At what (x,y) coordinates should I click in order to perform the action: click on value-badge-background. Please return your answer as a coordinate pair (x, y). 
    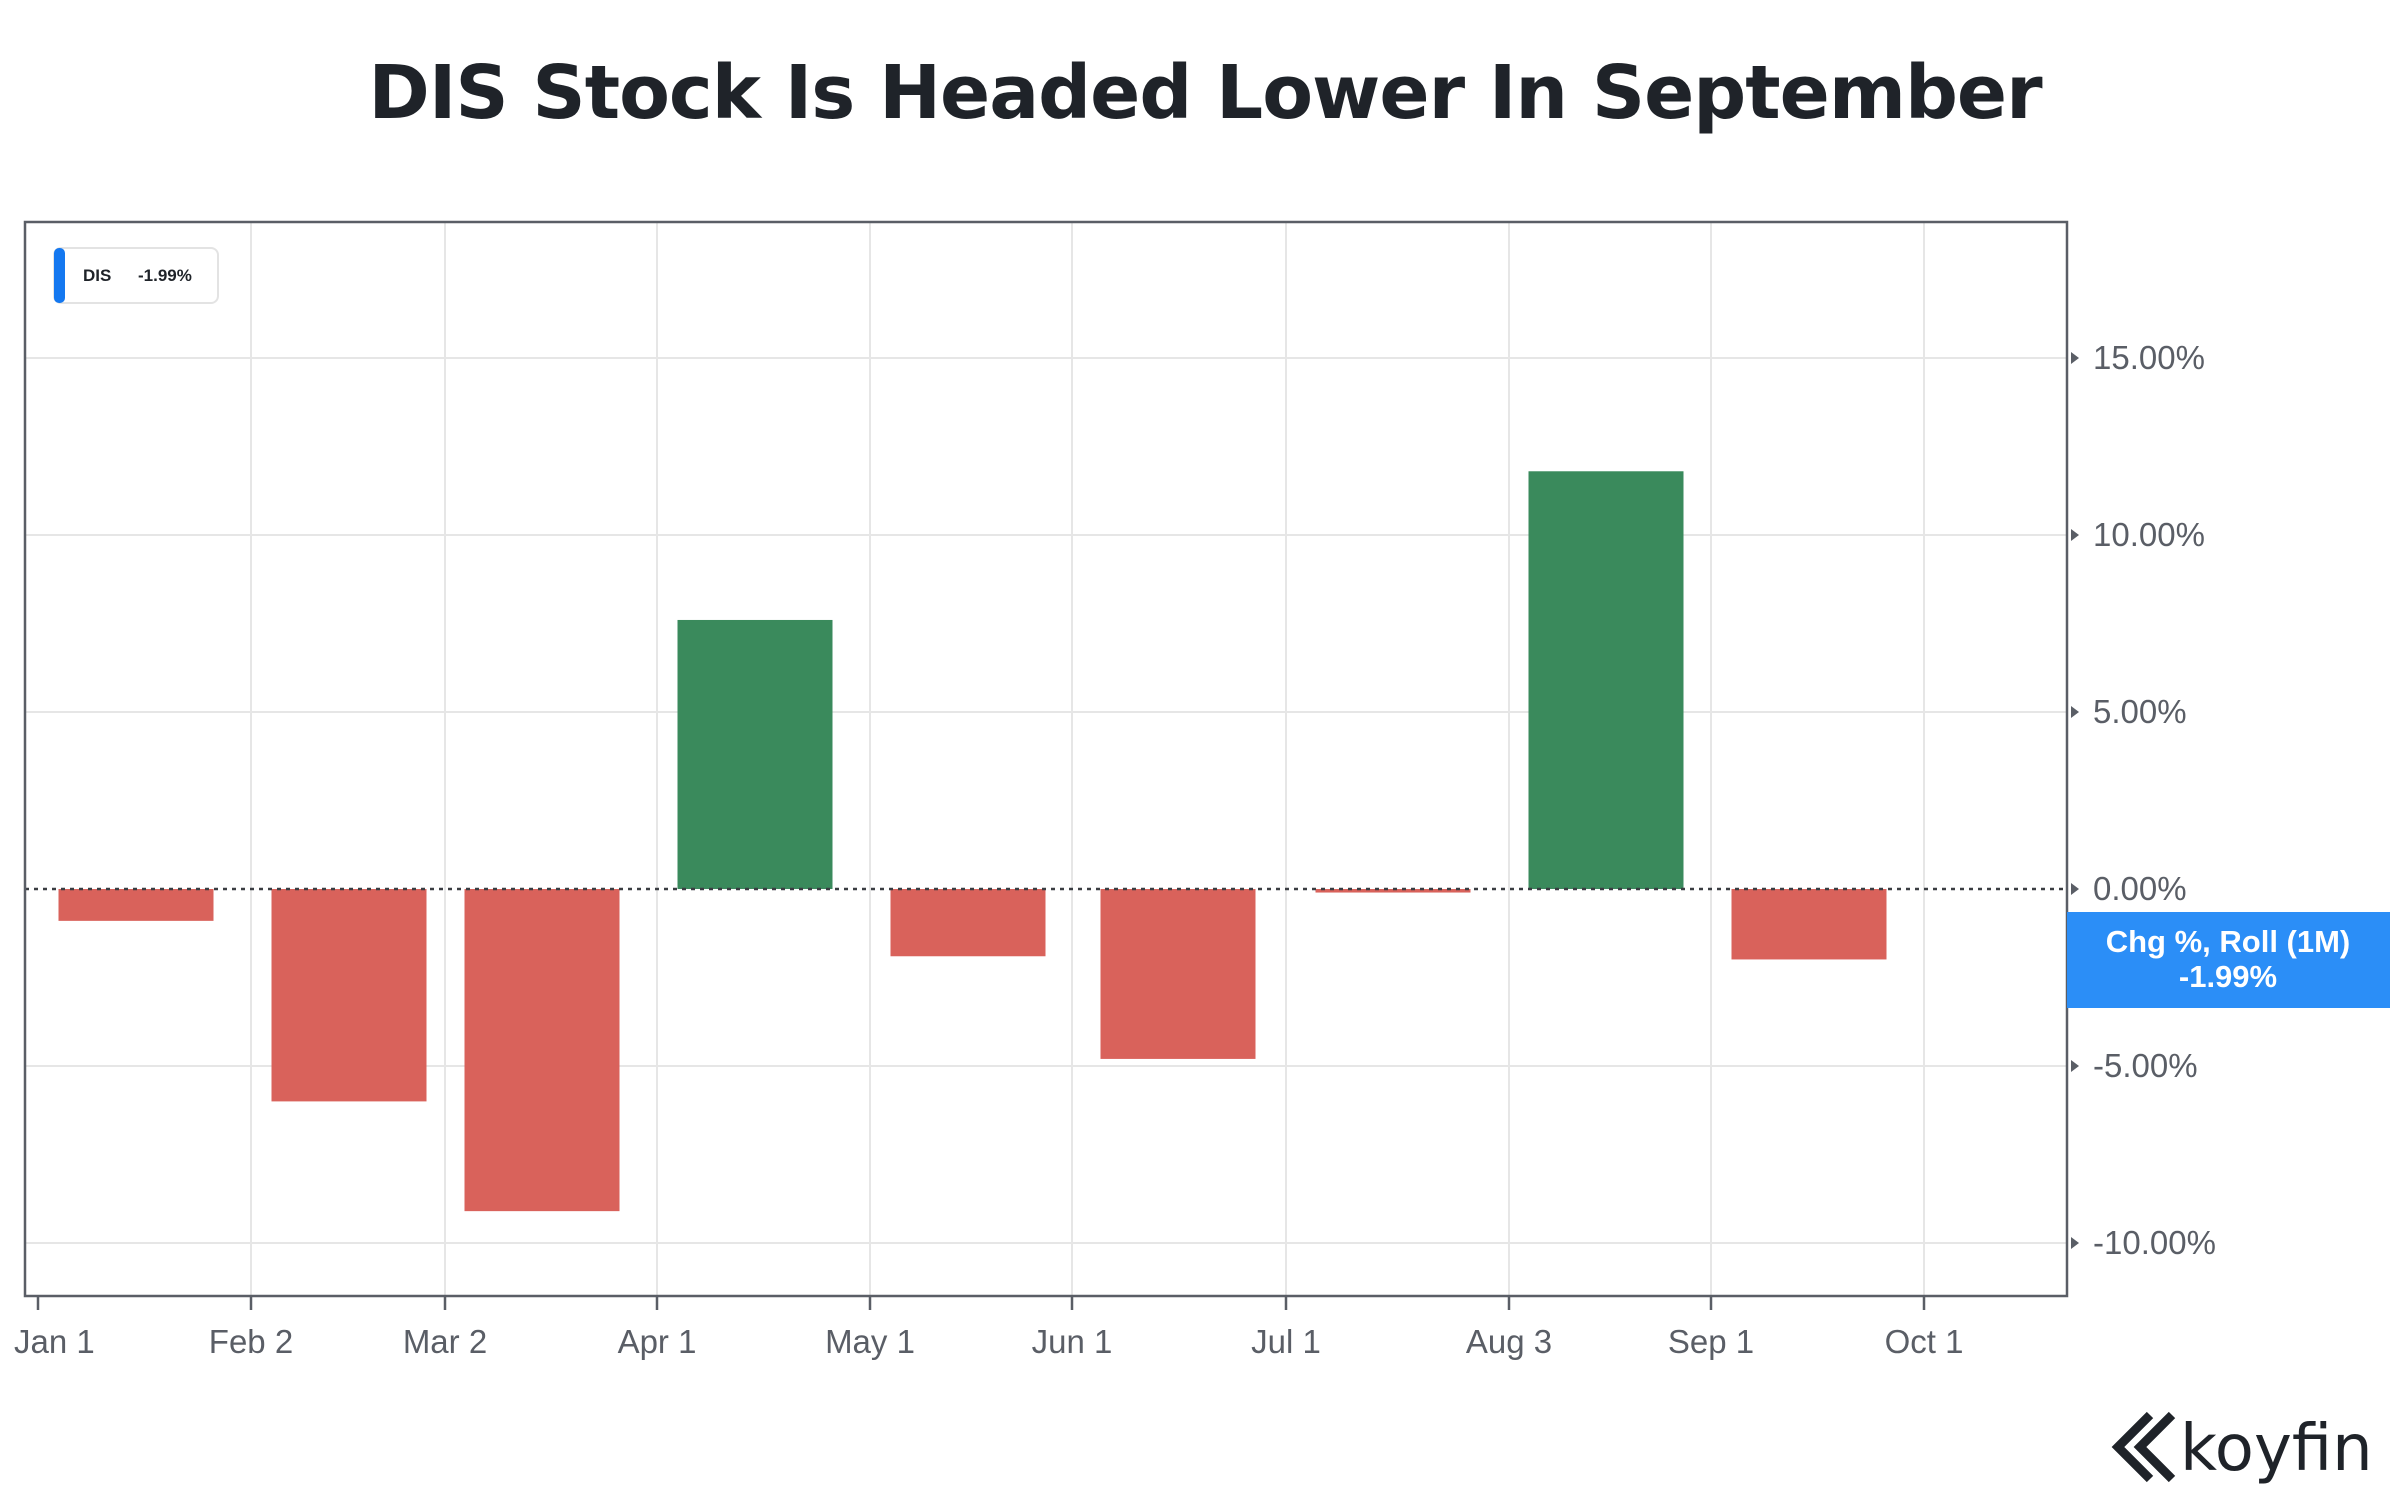
    Looking at the image, I should click on (2228, 960).